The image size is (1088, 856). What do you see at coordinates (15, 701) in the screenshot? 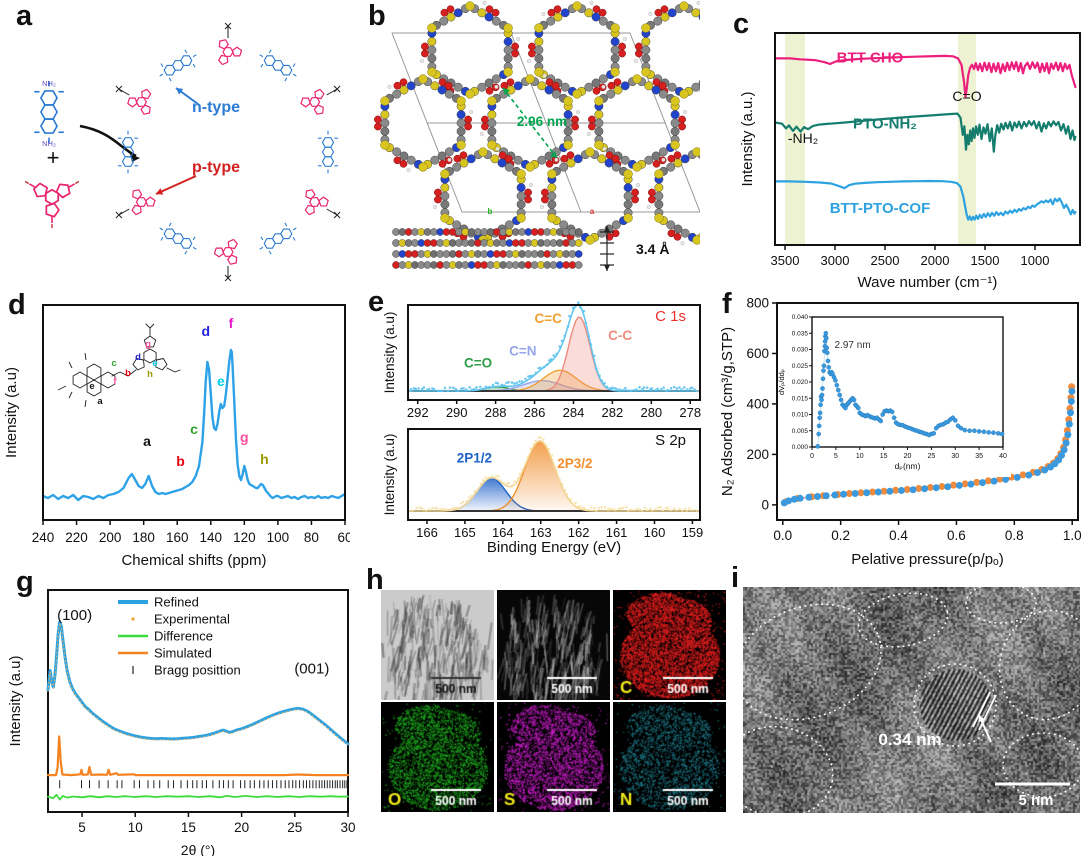
I see `y-axis-label: Intensity (a.u)` at bounding box center [15, 701].